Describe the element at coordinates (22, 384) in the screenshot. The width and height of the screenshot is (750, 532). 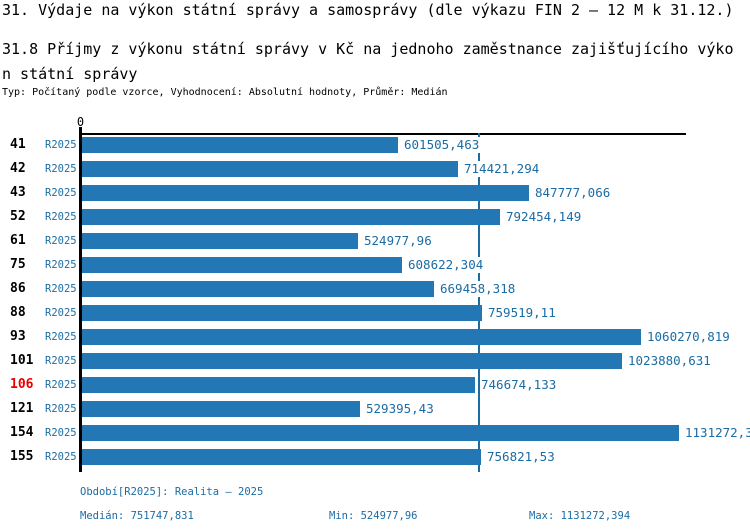
I see `district-code-label-highlighted: 106` at that location.